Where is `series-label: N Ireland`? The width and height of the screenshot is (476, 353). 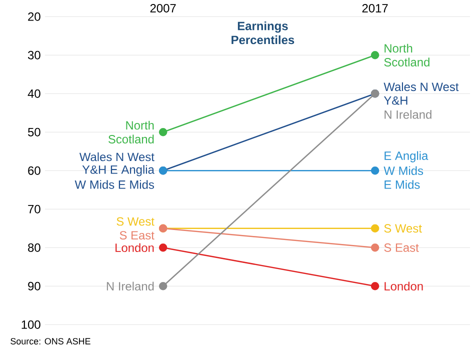
series-label: N Ireland is located at coordinates (130, 286).